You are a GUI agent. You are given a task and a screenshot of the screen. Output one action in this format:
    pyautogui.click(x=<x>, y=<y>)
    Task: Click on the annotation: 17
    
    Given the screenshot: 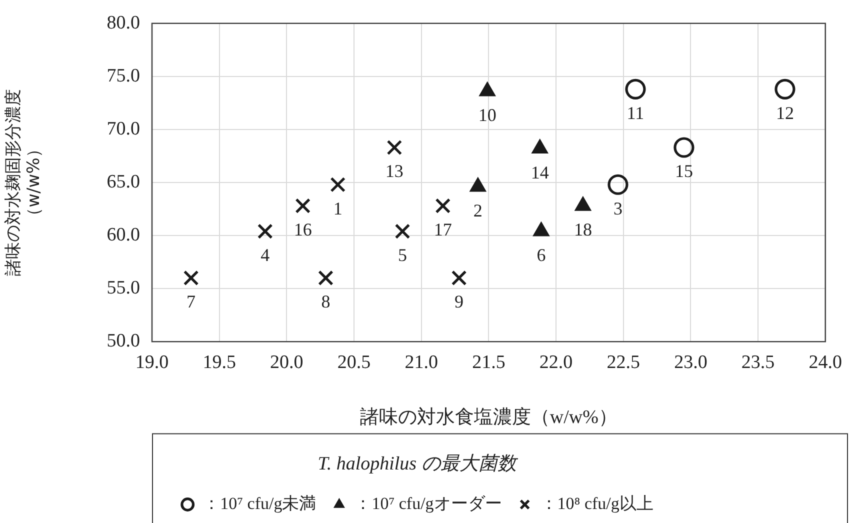 What is the action you would take?
    pyautogui.click(x=443, y=230)
    